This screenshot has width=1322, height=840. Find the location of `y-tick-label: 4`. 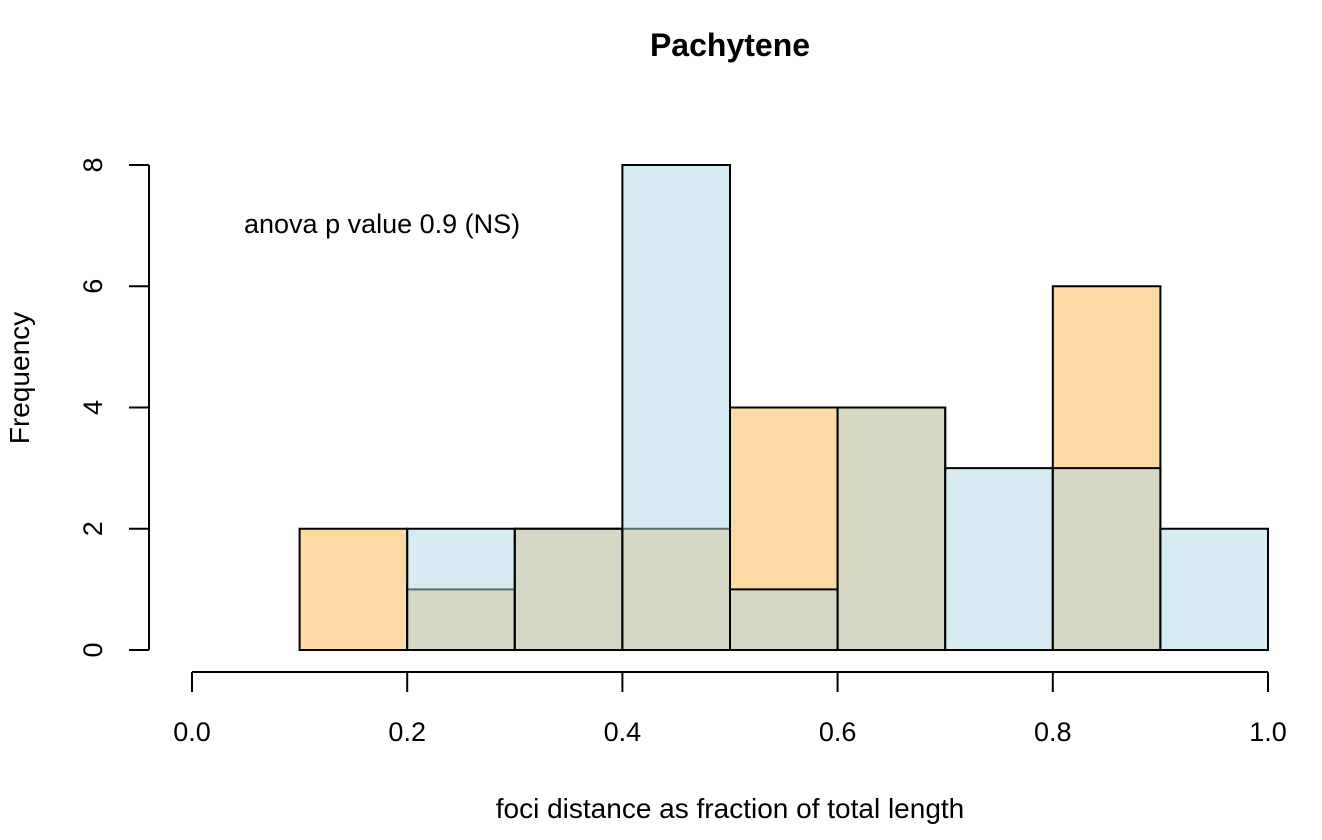

y-tick-label: 4 is located at coordinates (93, 407).